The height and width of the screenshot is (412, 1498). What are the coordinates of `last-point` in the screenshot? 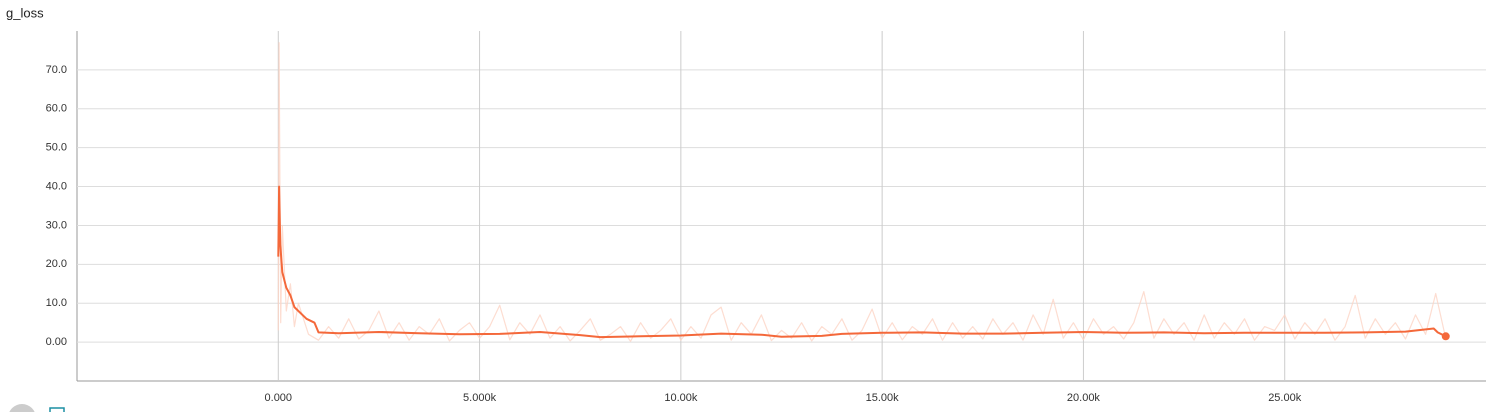 It's located at (1445, 336).